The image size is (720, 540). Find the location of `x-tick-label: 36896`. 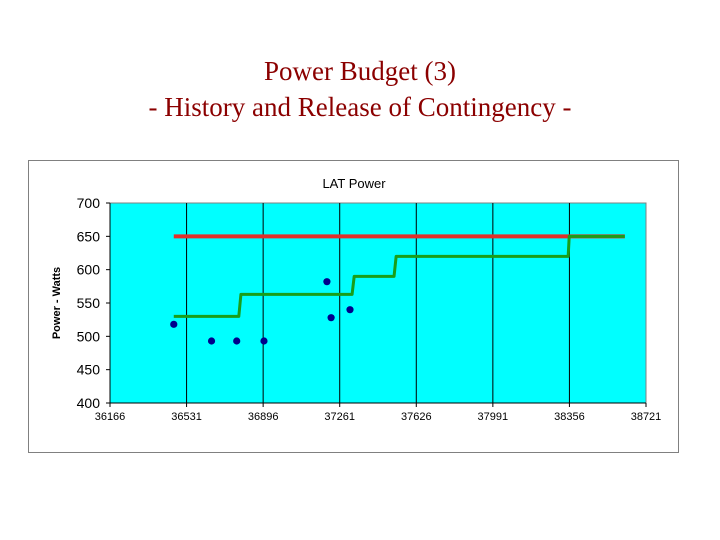

x-tick-label: 36896 is located at coordinates (263, 417).